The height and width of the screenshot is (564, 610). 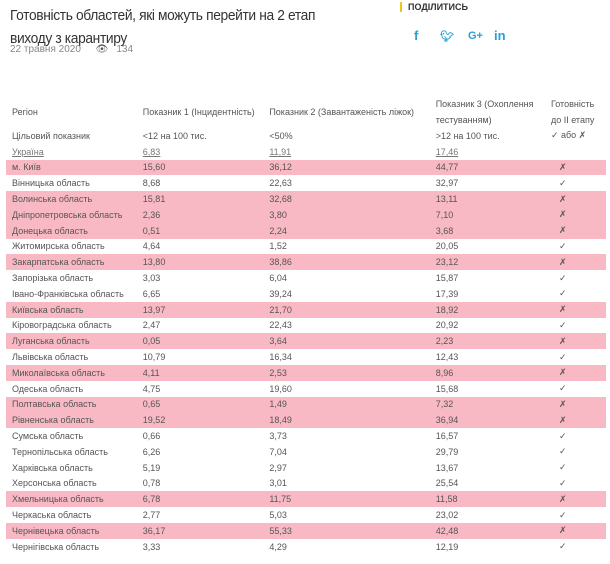 What do you see at coordinates (306, 278) in the screenshot?
I see `table-row: Запорізька область 3,03 6,04 15,87 ✓` at bounding box center [306, 278].